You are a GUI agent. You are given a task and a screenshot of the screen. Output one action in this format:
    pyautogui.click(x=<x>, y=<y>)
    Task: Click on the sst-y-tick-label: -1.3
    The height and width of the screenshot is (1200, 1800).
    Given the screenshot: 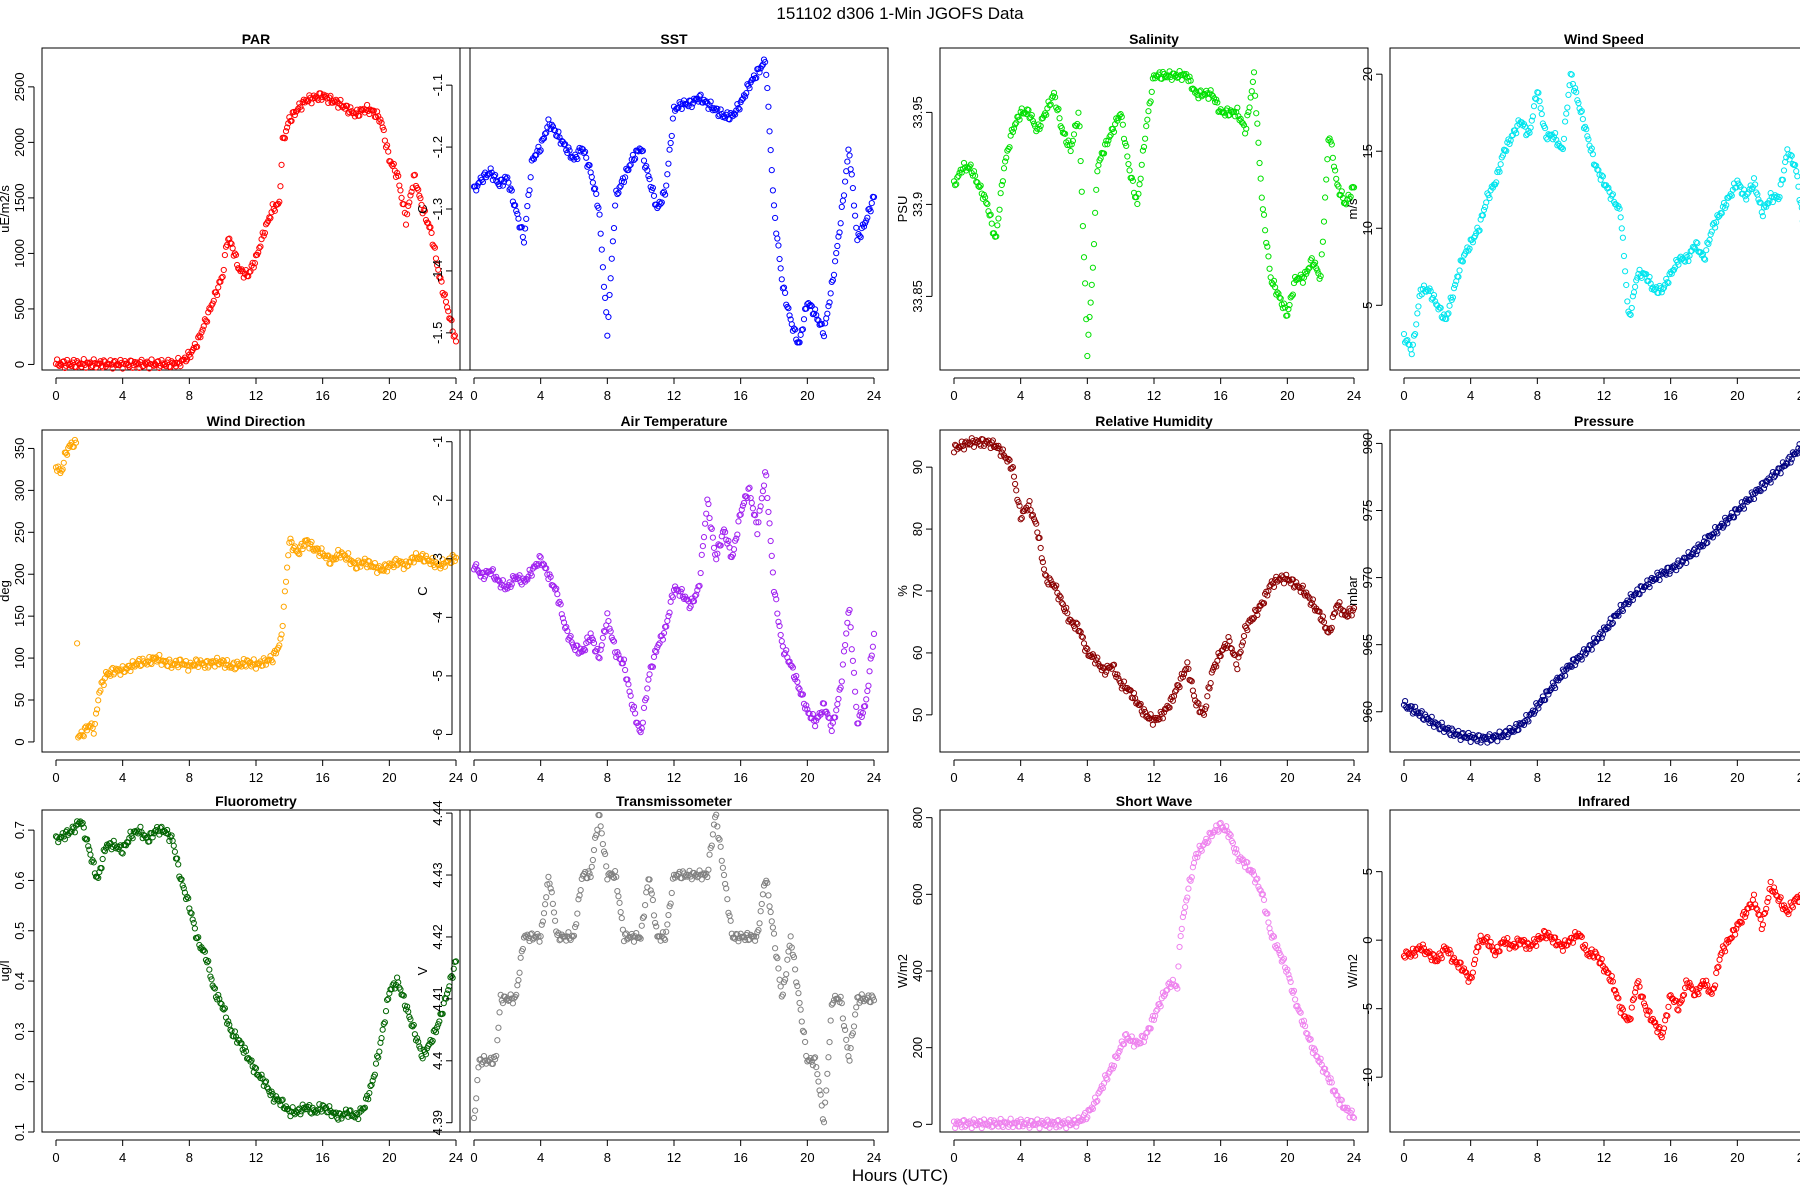 What is the action you would take?
    pyautogui.click(x=437, y=209)
    